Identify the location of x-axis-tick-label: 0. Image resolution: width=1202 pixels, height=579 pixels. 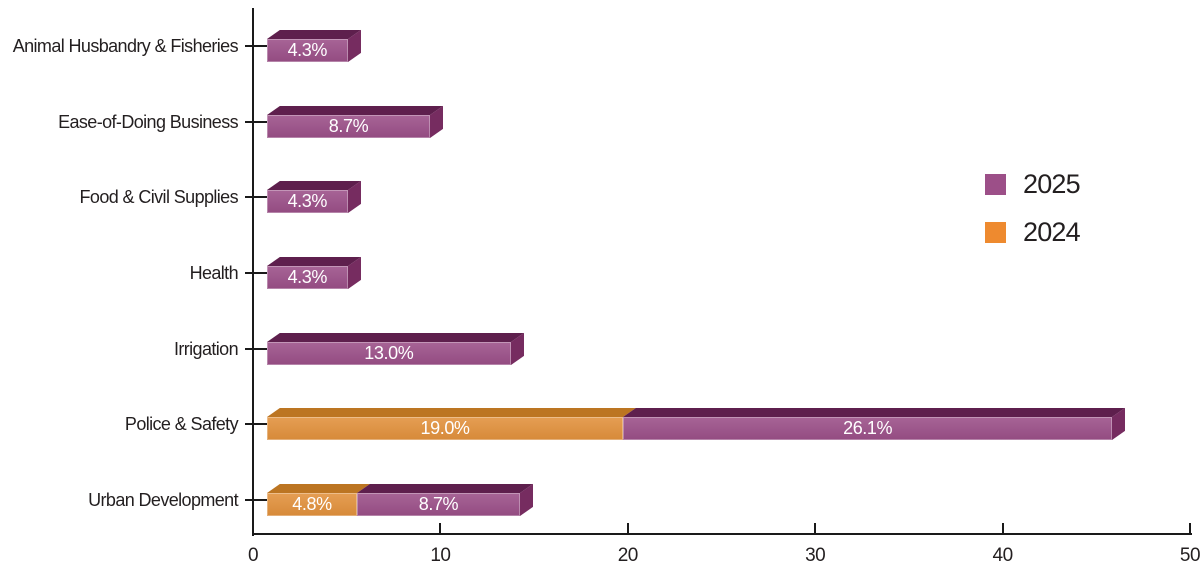
(253, 555).